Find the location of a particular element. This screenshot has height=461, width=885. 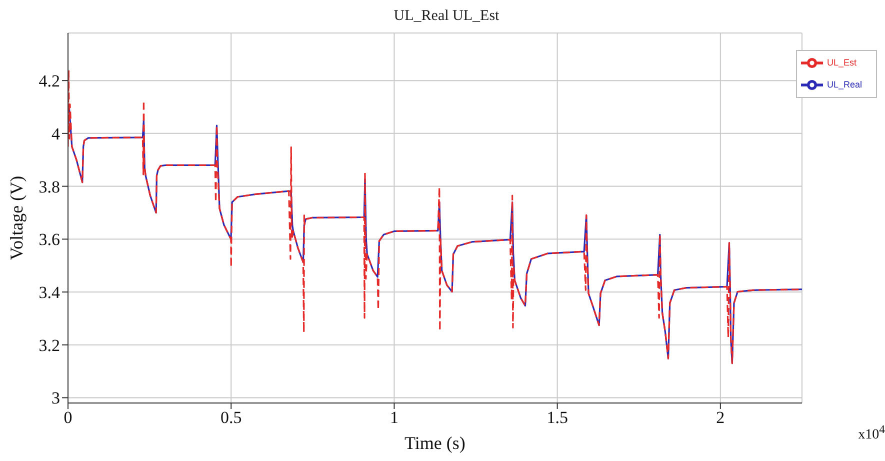

y-tick-label: 3.6 is located at coordinates (49, 240).